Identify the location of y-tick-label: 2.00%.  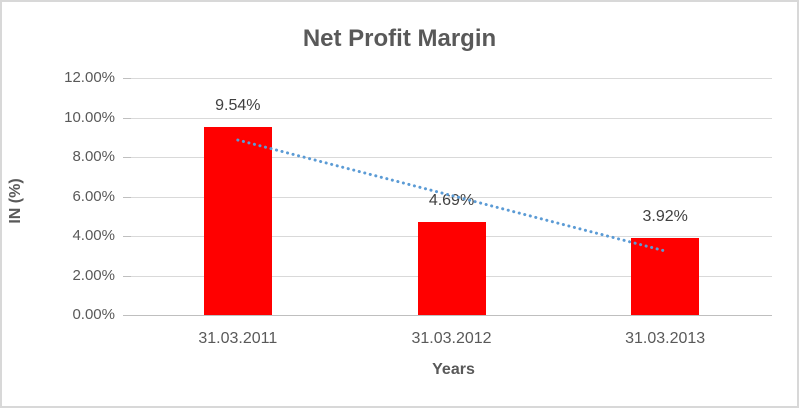
(93, 275).